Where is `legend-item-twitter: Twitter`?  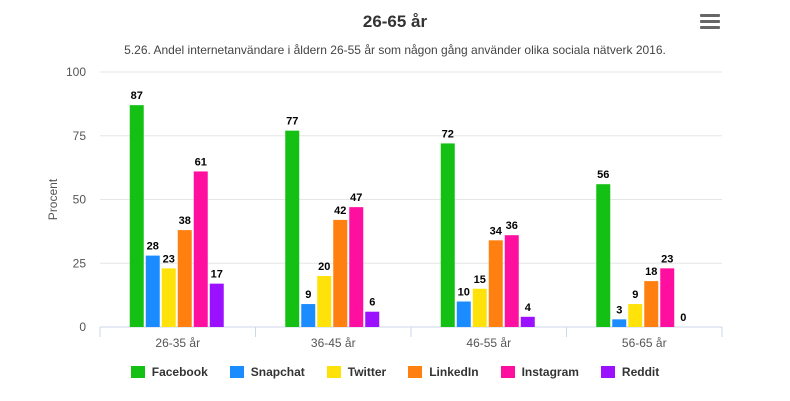 legend-item-twitter: Twitter is located at coordinates (356, 372).